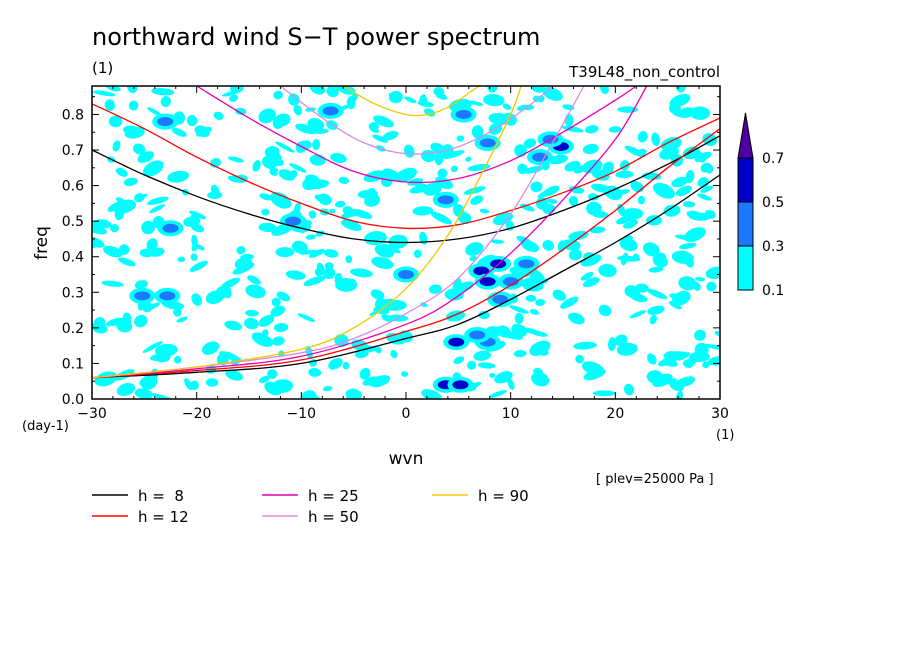 Image resolution: width=904 pixels, height=654 pixels. Describe the element at coordinates (316, 37) in the screenshot. I see `chart-title: northward wind S−T power spectrum` at that location.